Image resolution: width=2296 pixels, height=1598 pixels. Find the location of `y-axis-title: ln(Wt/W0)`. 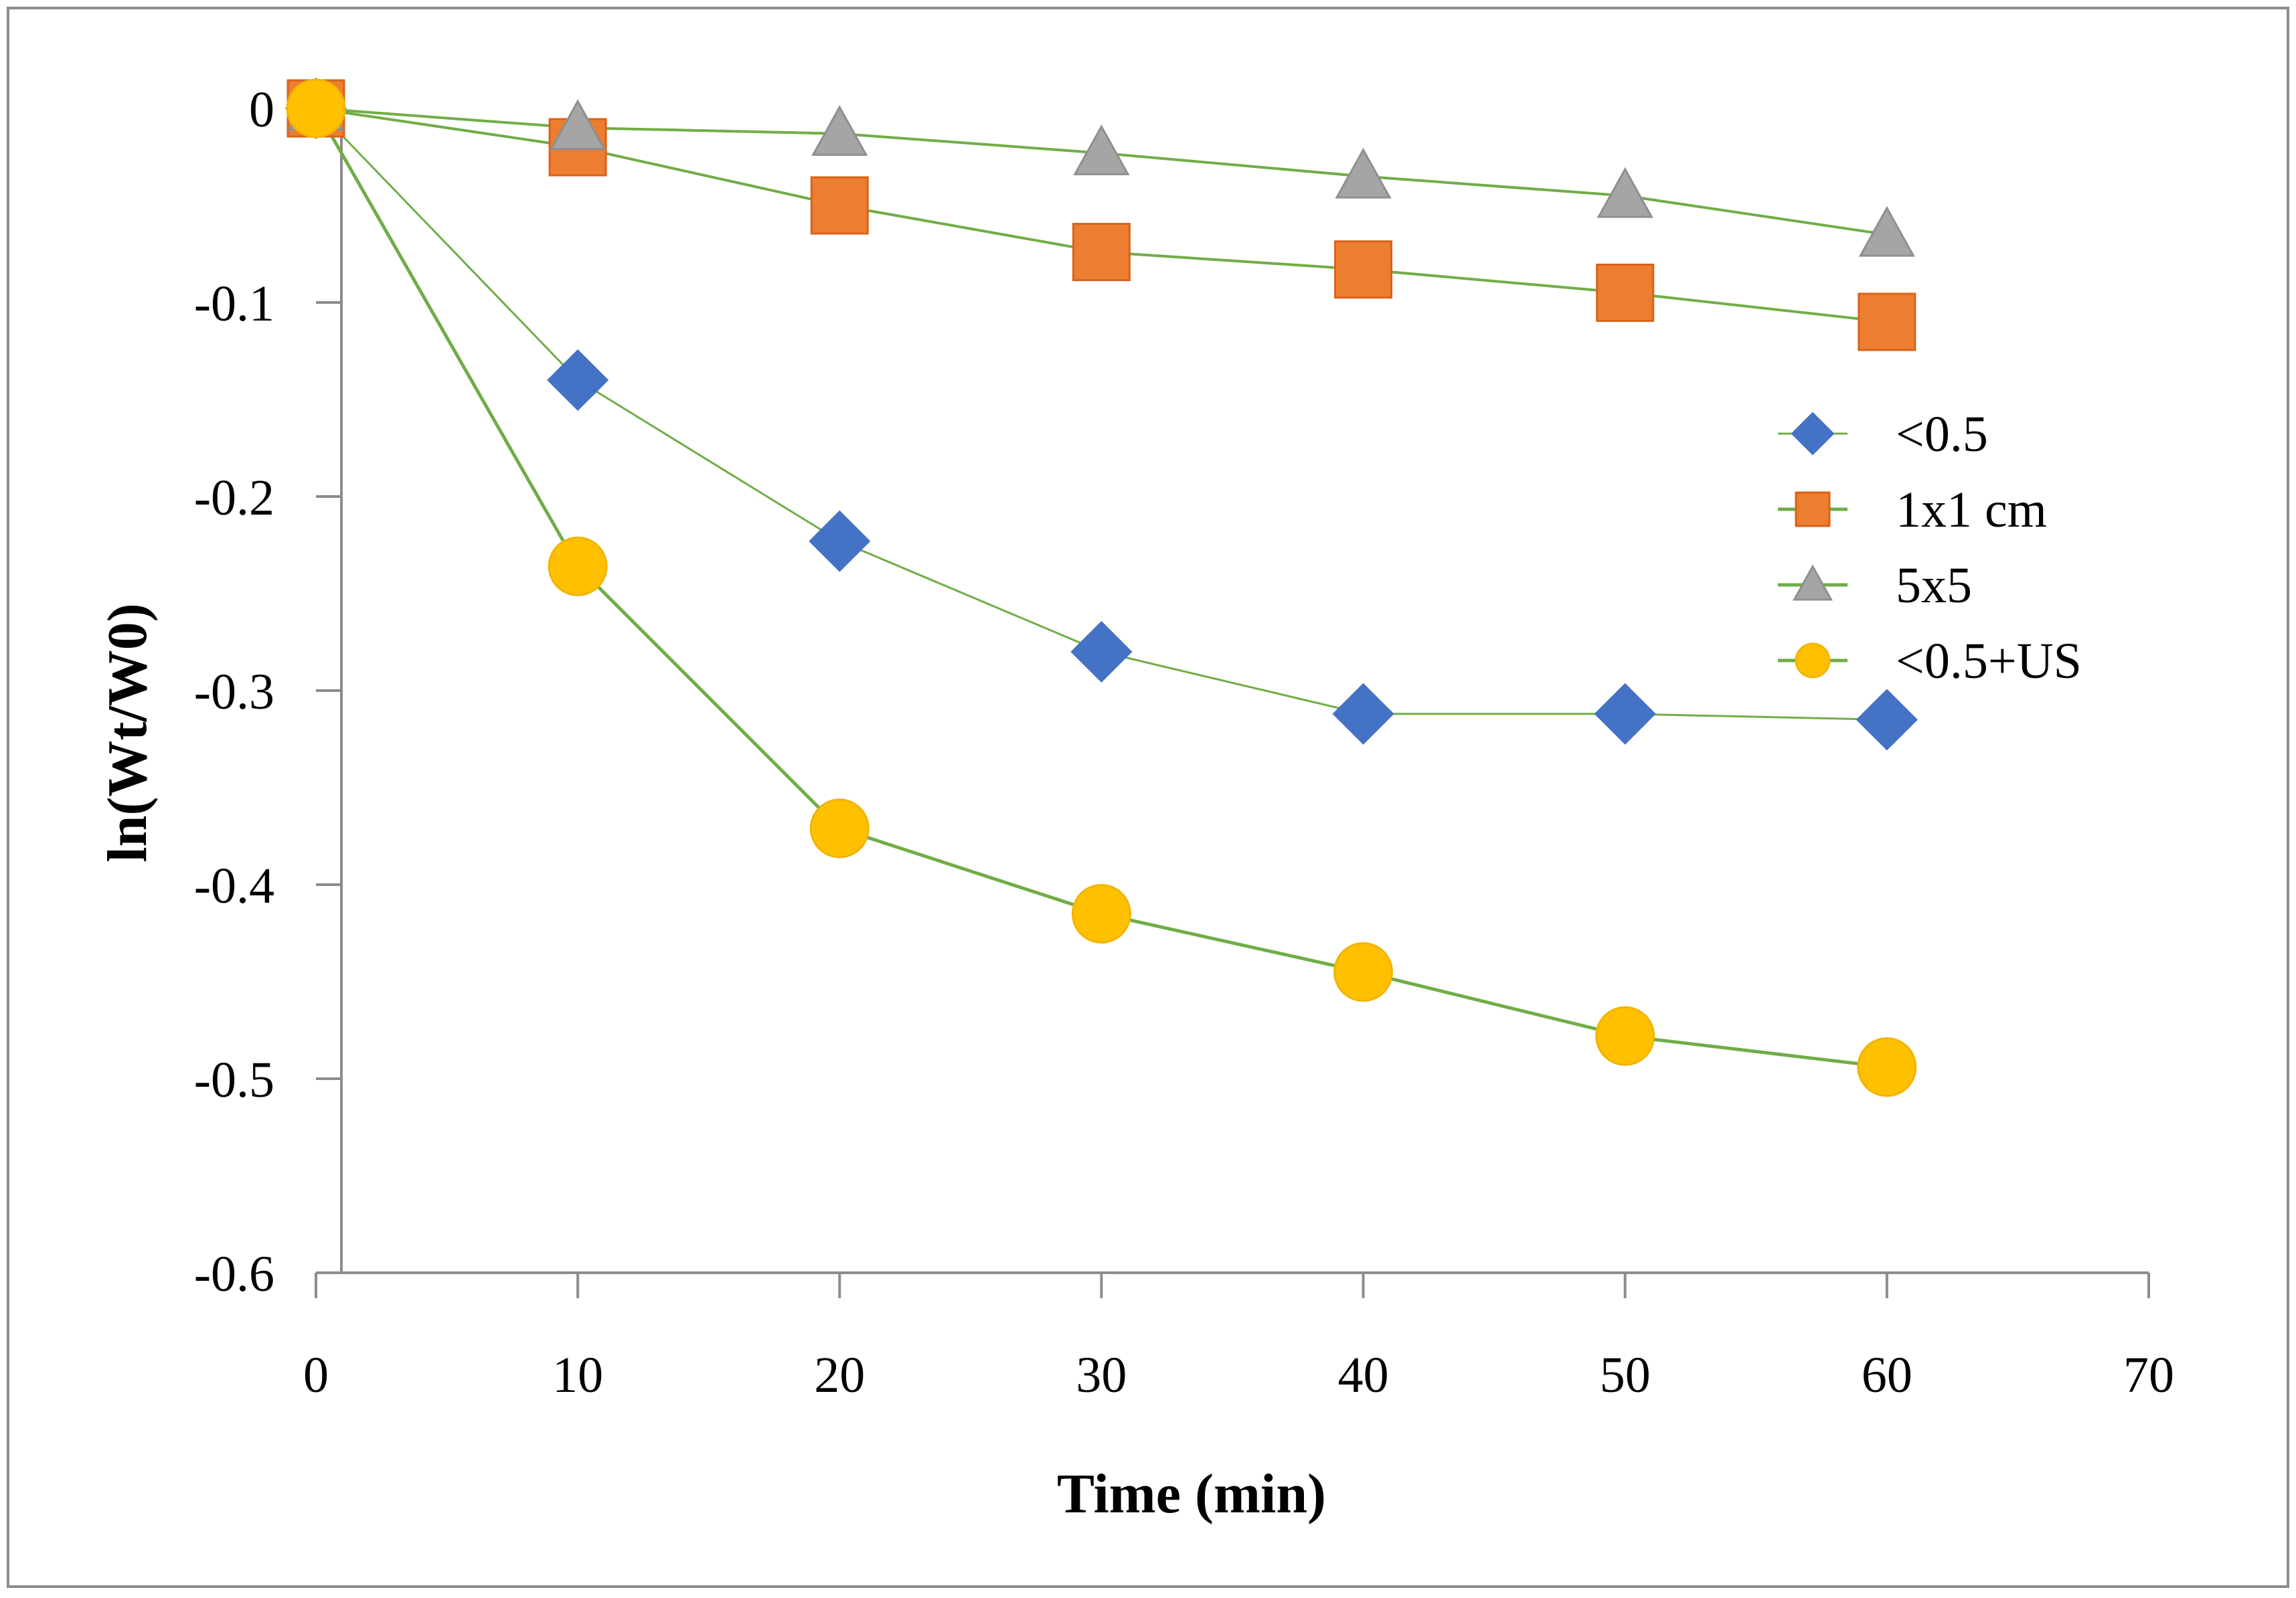

y-axis-title: ln(Wt/W0) is located at coordinates (127, 732).